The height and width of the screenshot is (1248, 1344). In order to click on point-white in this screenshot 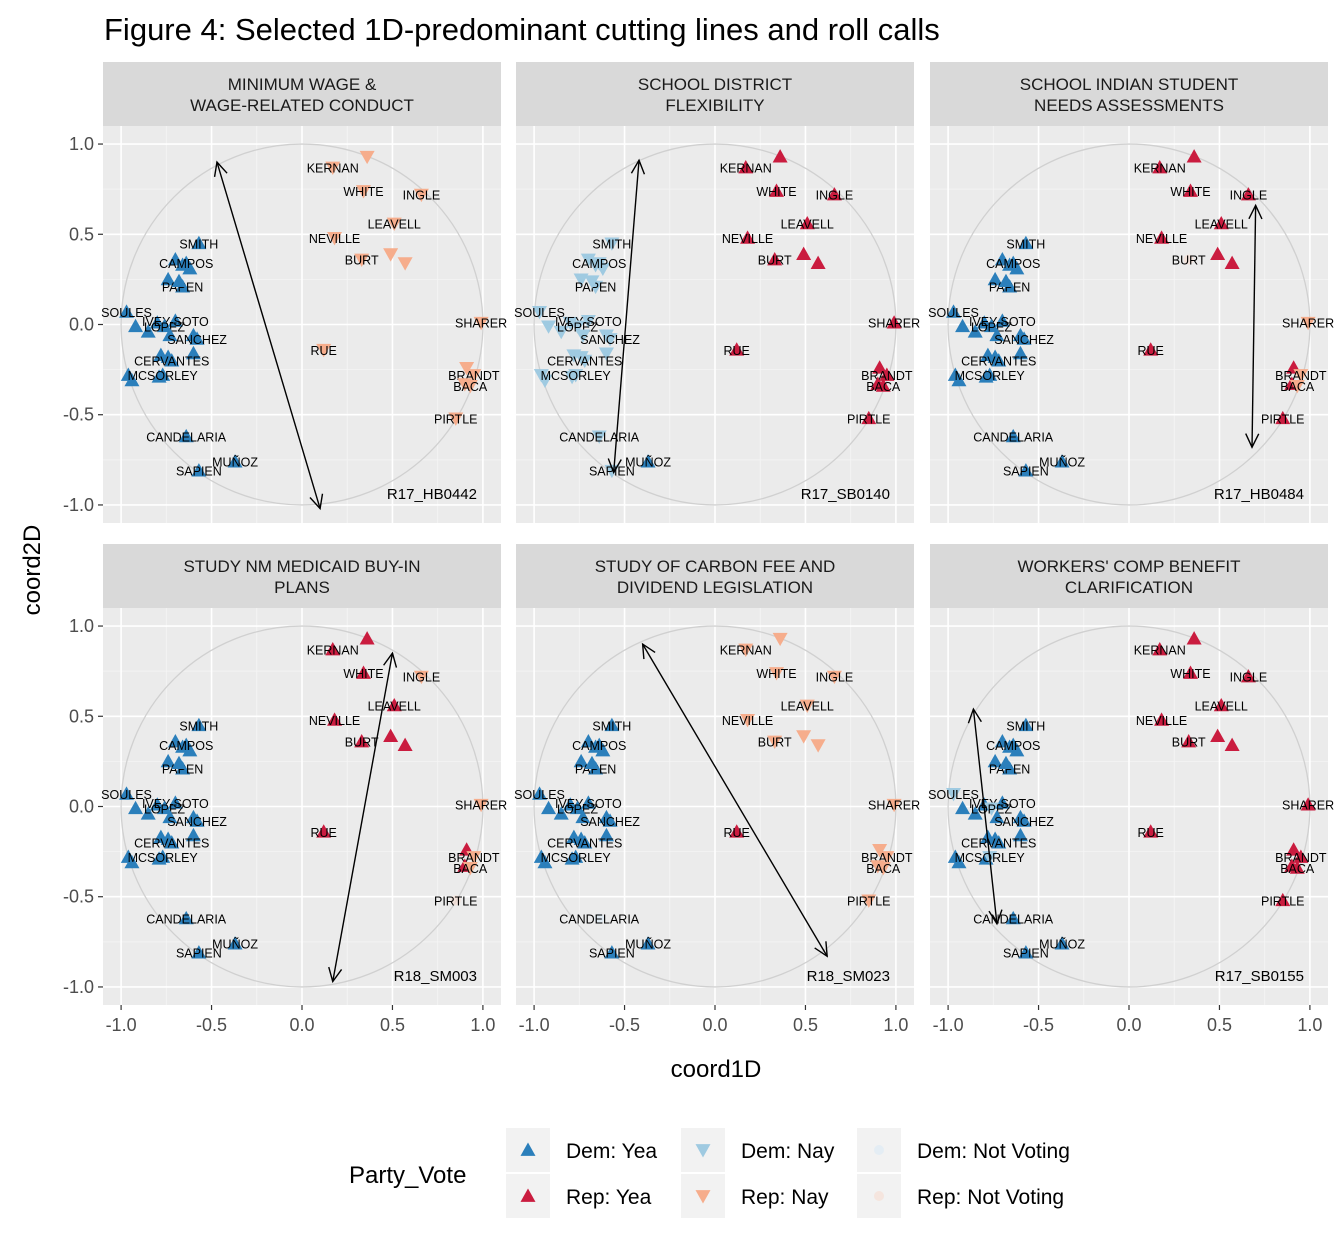, I will do `click(777, 674)`.